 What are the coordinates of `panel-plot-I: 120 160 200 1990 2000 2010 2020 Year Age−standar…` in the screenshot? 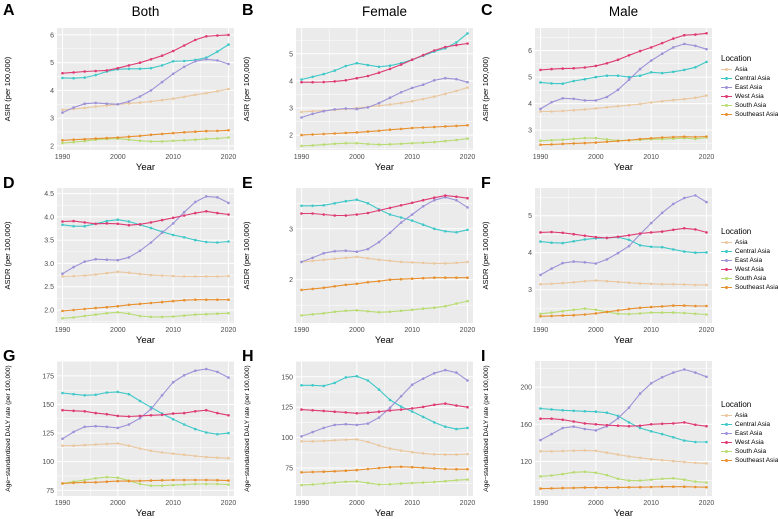 It's located at (597, 433).